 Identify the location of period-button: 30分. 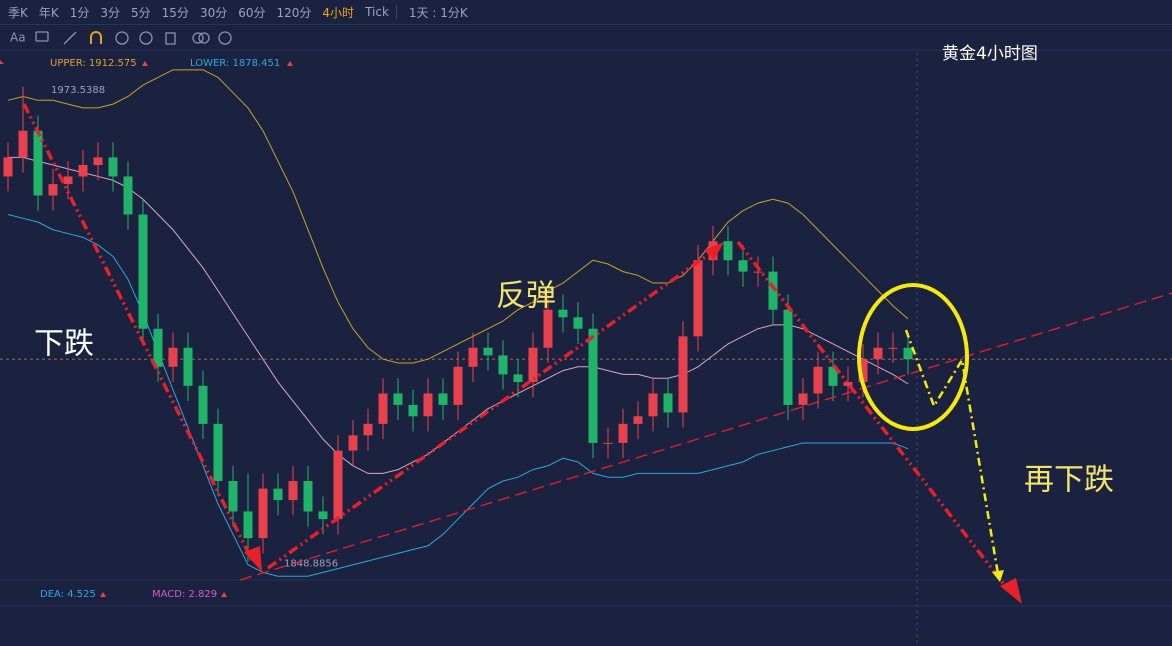
(213, 12).